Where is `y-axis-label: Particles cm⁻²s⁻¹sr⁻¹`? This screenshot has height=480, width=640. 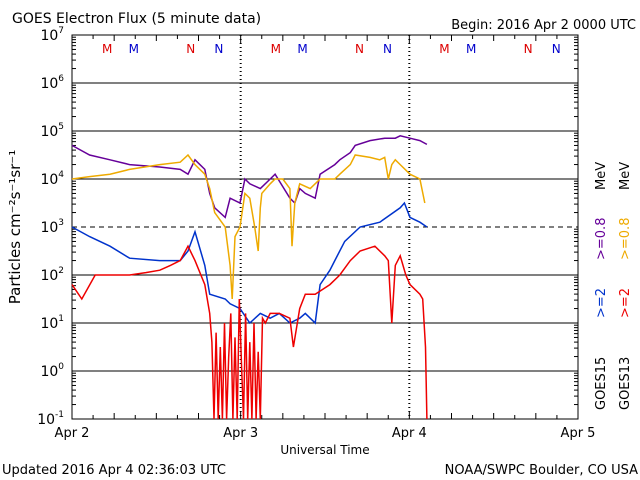
y-axis-label: Particles cm⁻²s⁻¹sr⁻¹ is located at coordinates (15, 227).